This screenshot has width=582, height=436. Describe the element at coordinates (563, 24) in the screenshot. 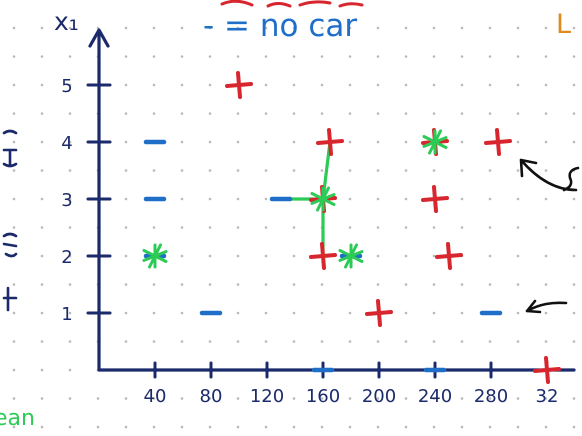

I see `partial-top-right-letter: L` at that location.